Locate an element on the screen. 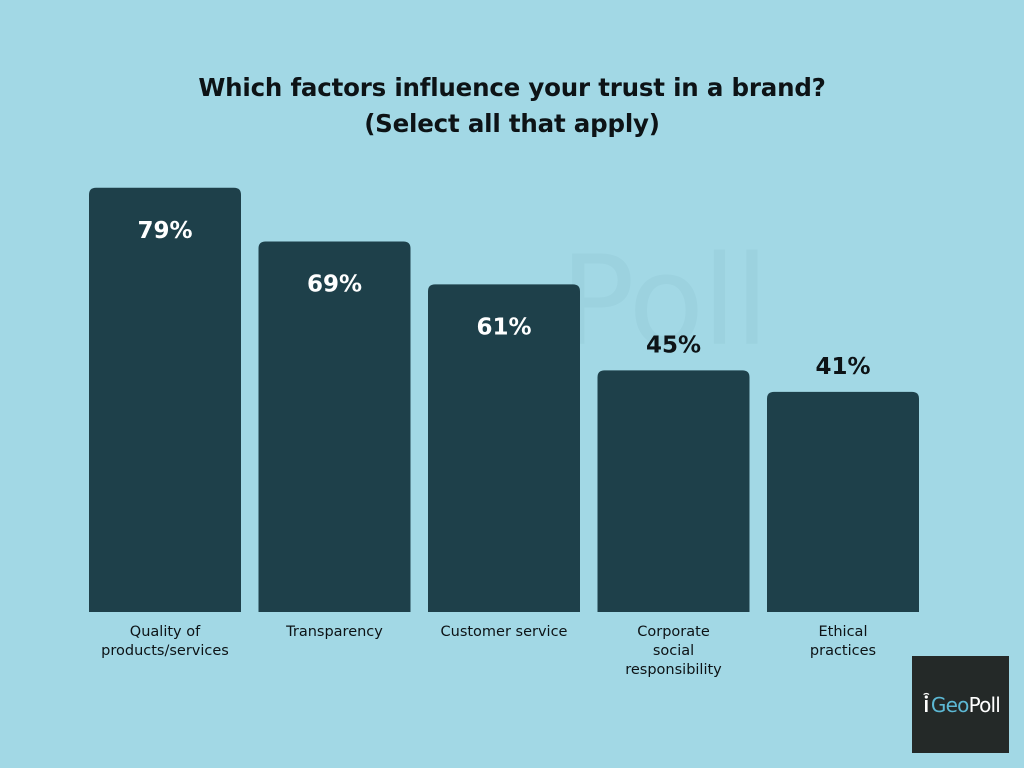 This screenshot has width=1024, height=768. category-label-4: Corporate social responsibility is located at coordinates (673, 651).